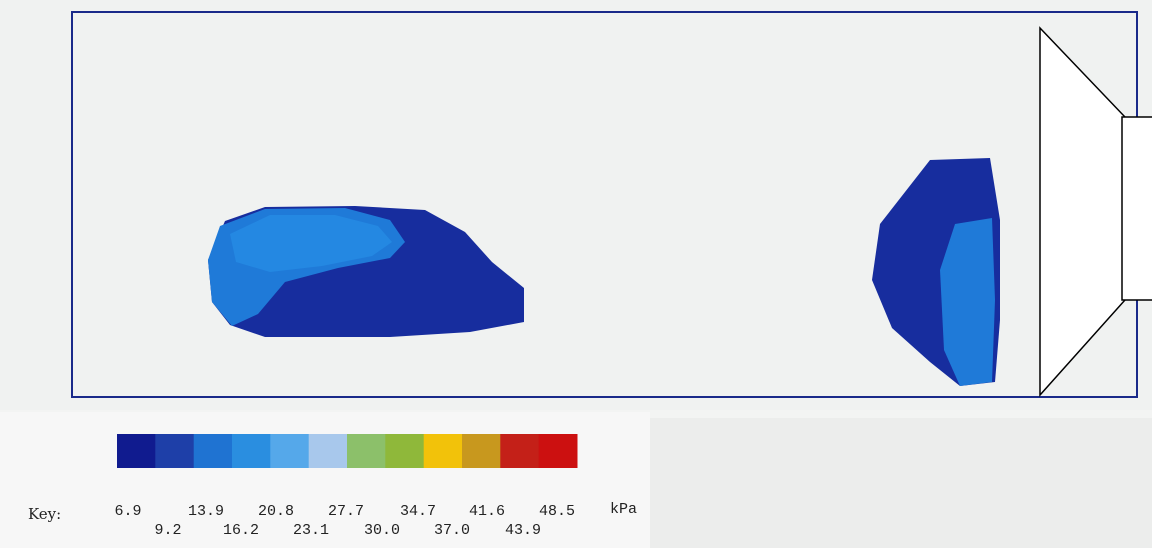 The height and width of the screenshot is (548, 1152). What do you see at coordinates (276, 511) in the screenshot?
I see `tick-label: 20.8` at bounding box center [276, 511].